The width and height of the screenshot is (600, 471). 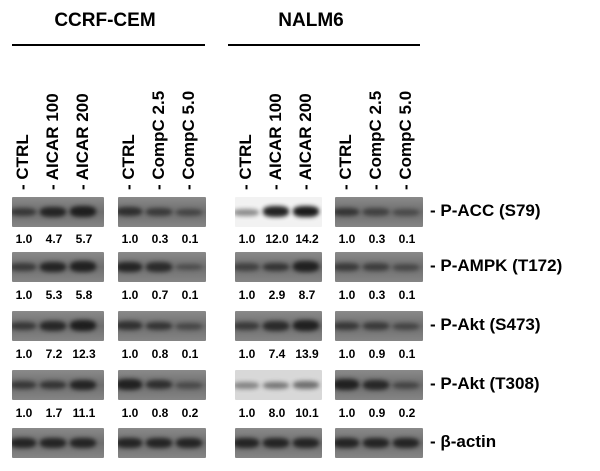 I want to click on densitometry-value: 12.3, so click(x=84, y=354).